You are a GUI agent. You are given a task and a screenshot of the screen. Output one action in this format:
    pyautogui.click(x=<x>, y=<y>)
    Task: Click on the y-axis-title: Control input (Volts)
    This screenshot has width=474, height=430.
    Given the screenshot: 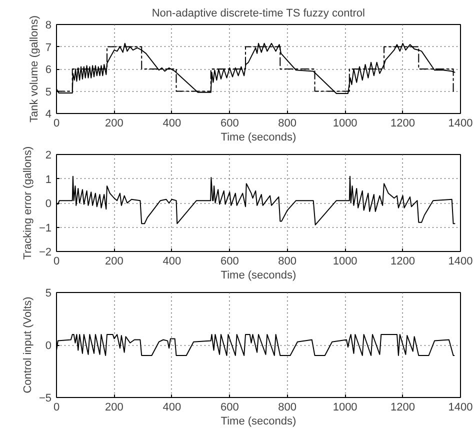 What is the action you would take?
    pyautogui.click(x=28, y=345)
    